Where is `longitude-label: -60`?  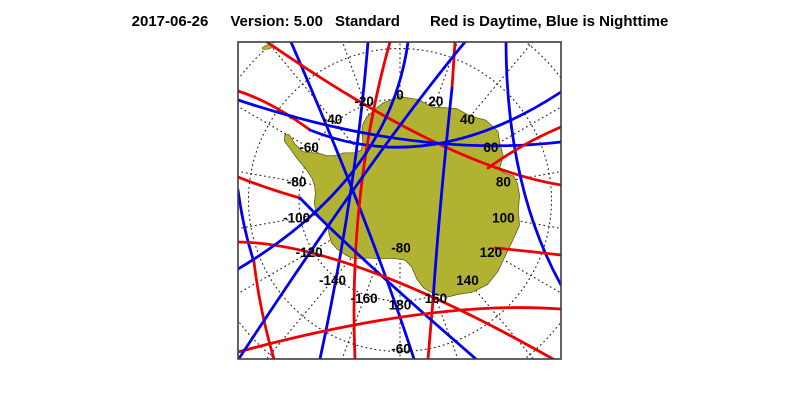 longitude-label: -60 is located at coordinates (309, 147).